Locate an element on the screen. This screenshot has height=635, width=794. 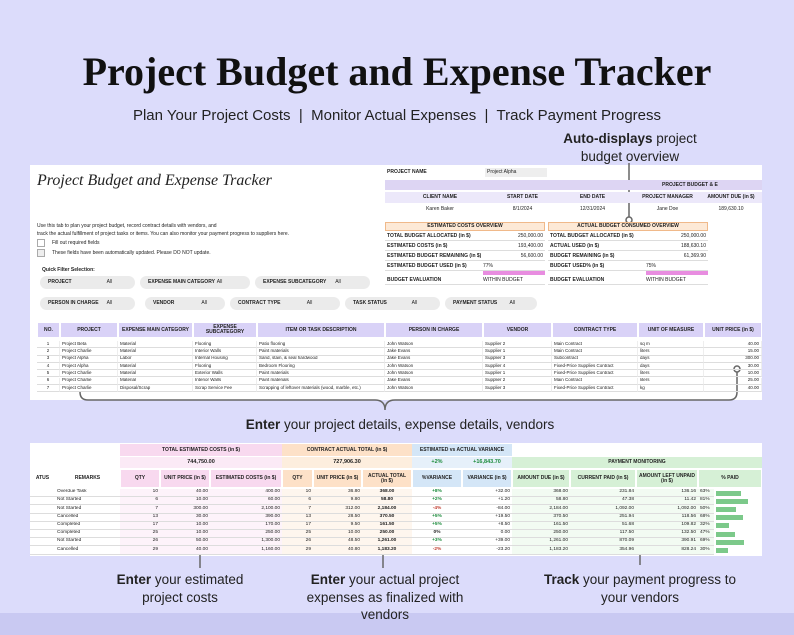
usage-bar is located at coordinates (677, 273).